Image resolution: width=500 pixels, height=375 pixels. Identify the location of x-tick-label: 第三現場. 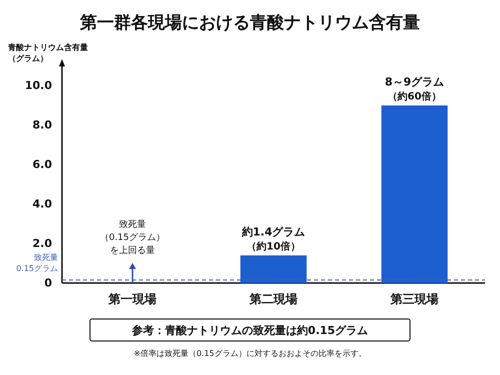
(414, 299).